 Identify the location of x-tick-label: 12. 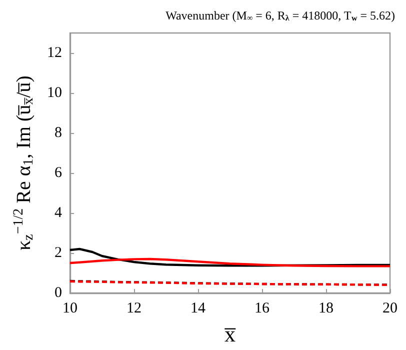
(134, 308).